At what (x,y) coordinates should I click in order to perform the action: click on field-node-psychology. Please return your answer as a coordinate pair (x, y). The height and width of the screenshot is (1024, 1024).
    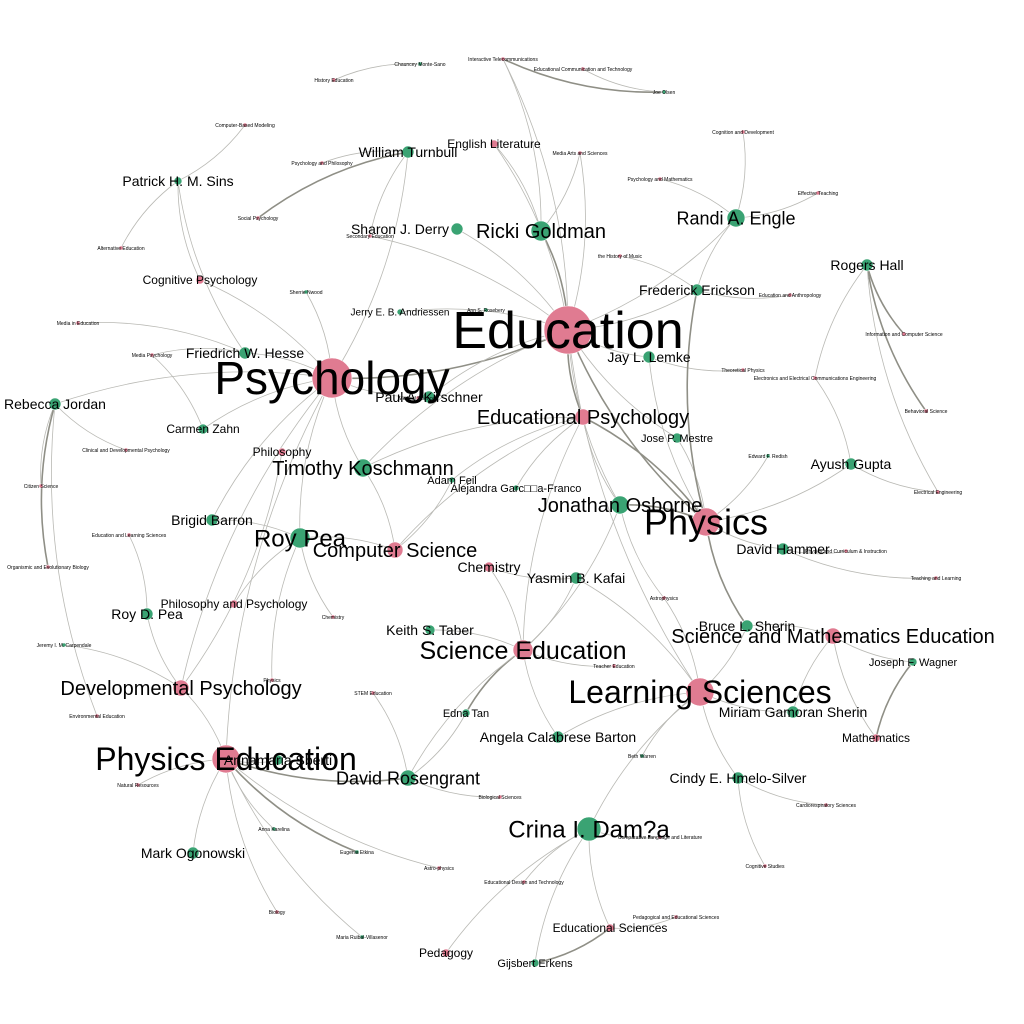
    Looking at the image, I should click on (332, 378).